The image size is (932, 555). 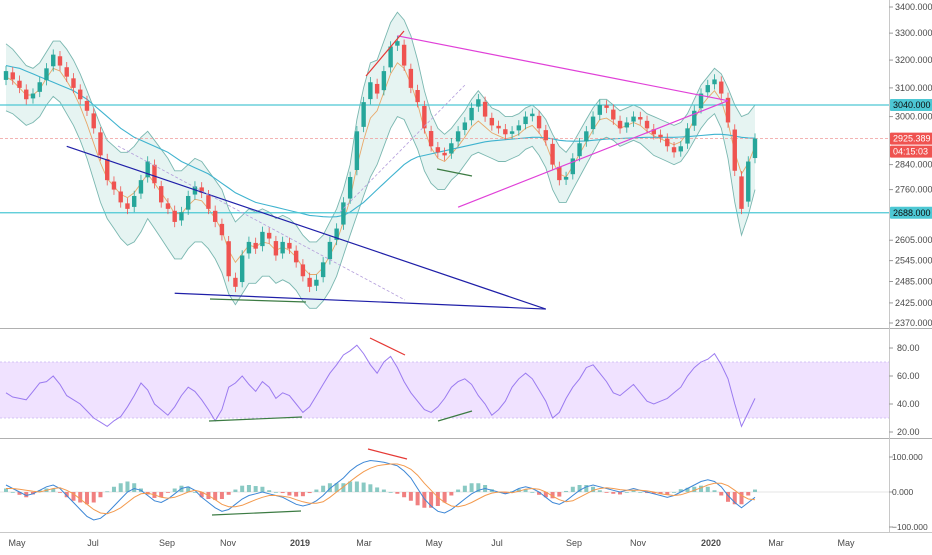 What do you see at coordinates (911, 212) in the screenshot?
I see `price-label-level: 2688.000` at bounding box center [911, 212].